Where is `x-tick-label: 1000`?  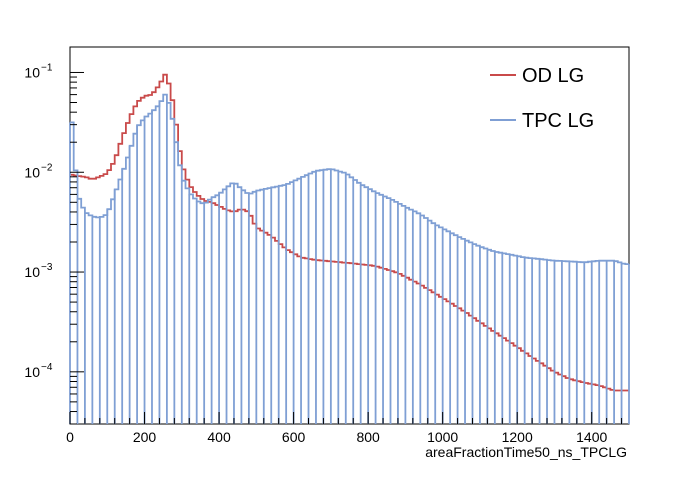
x-tick-label: 1000 is located at coordinates (442, 437).